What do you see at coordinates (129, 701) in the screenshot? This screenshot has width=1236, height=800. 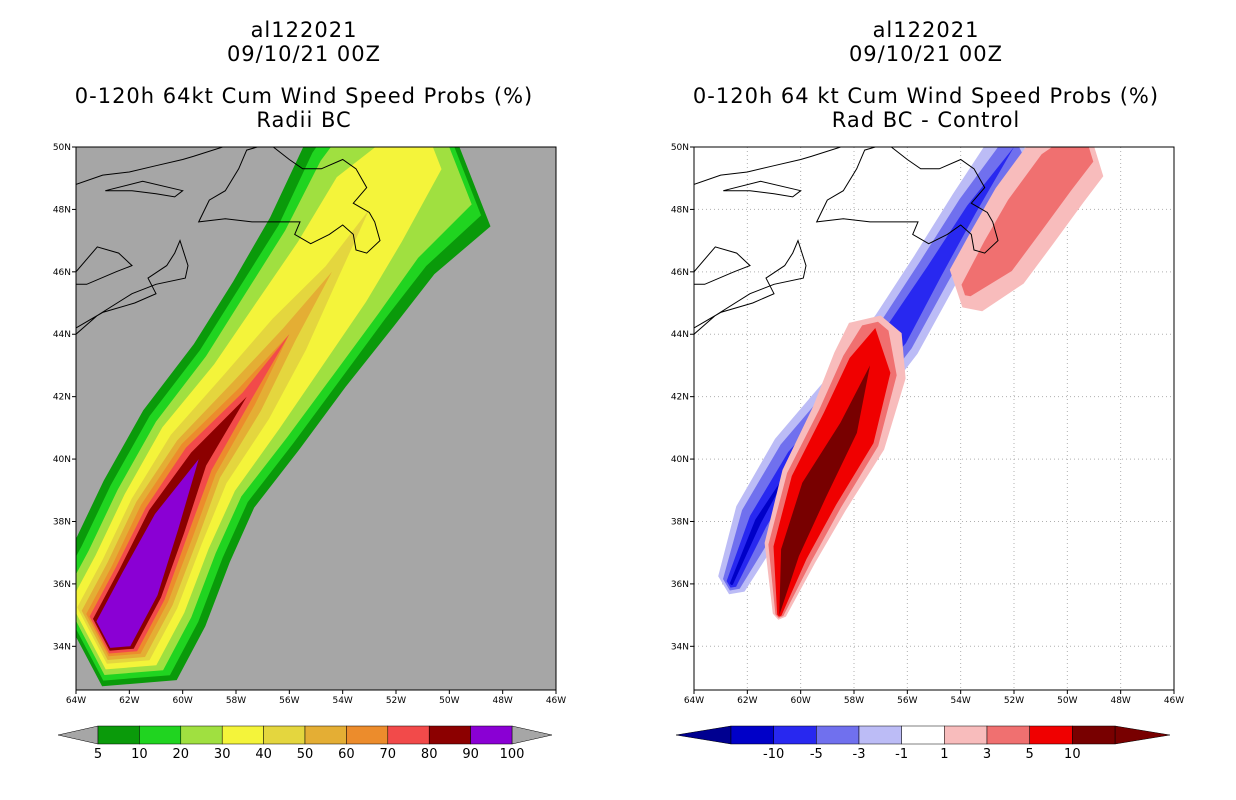 I see `x-tick-label-0-1: 62W` at bounding box center [129, 701].